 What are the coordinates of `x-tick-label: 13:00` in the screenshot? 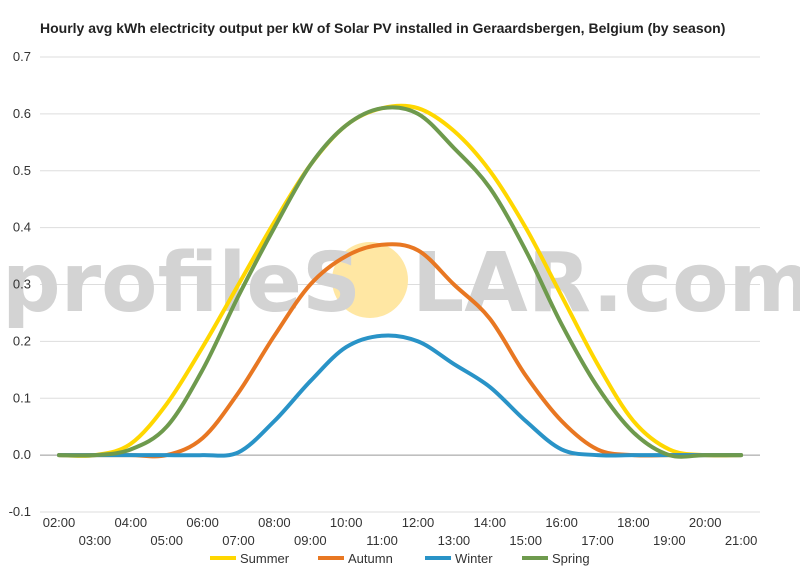 It's located at (454, 540).